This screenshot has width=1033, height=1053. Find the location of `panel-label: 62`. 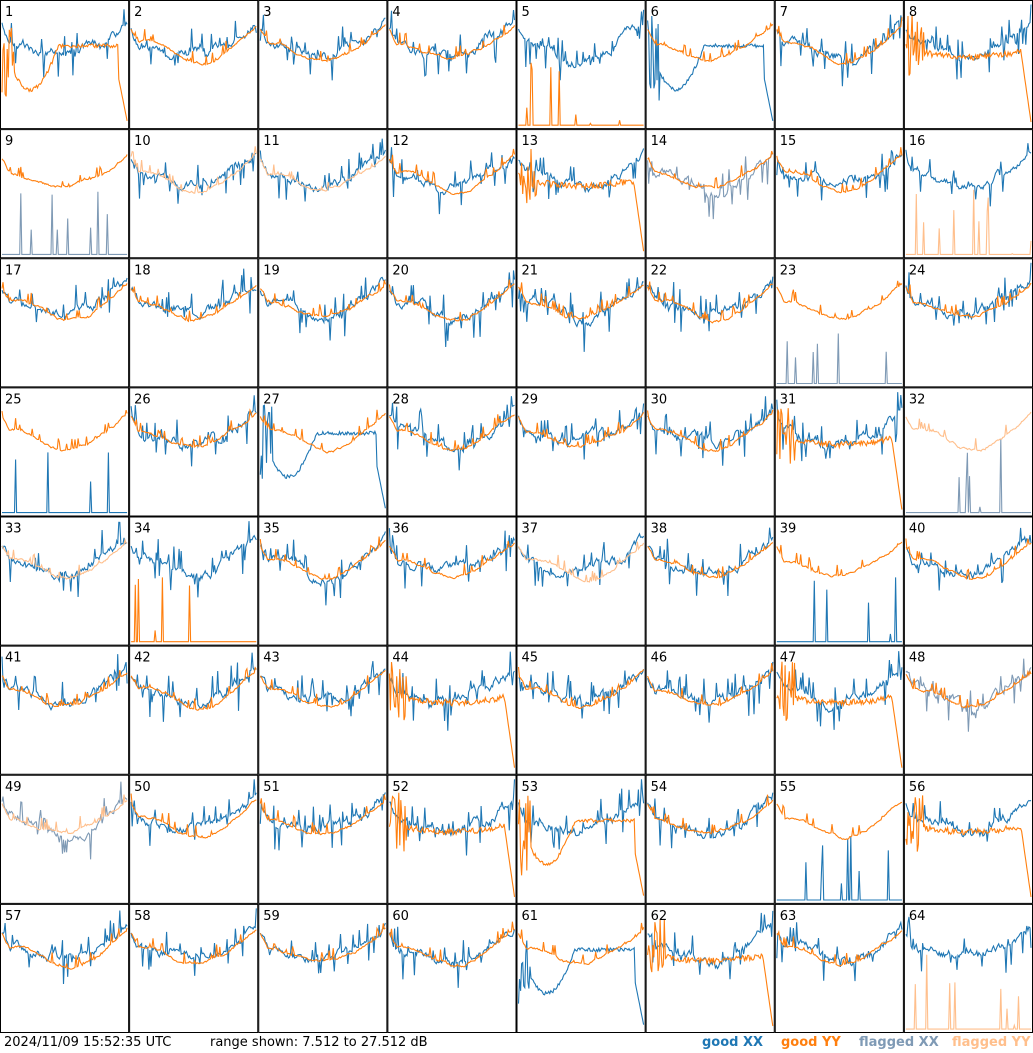

panel-label: 62 is located at coordinates (659, 916).